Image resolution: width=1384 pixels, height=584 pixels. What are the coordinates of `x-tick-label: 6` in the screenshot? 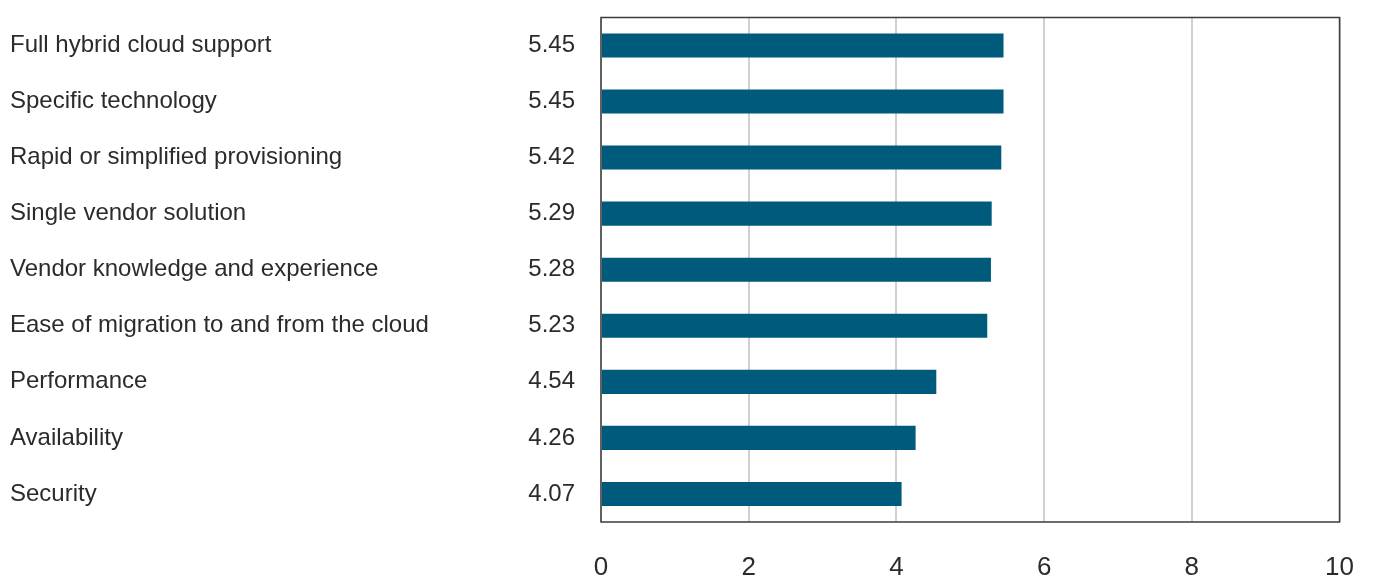 It's located at (1044, 565).